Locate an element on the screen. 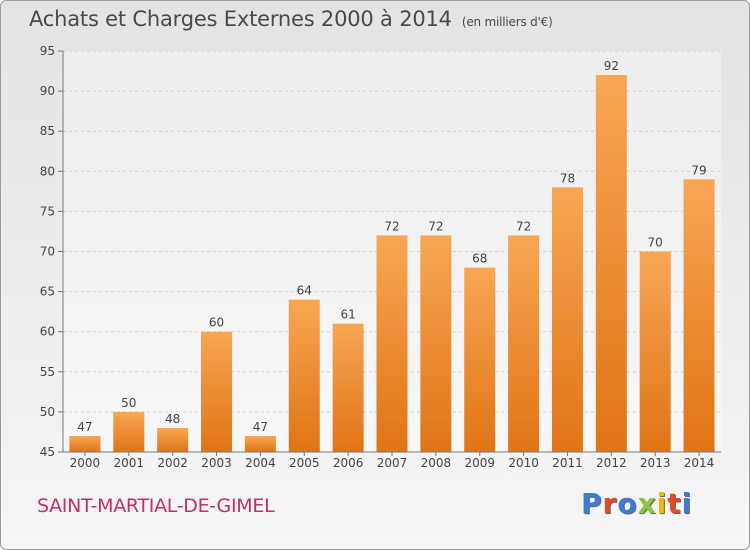 This screenshot has height=550, width=750. x-tick-label: 2006 is located at coordinates (348, 463).